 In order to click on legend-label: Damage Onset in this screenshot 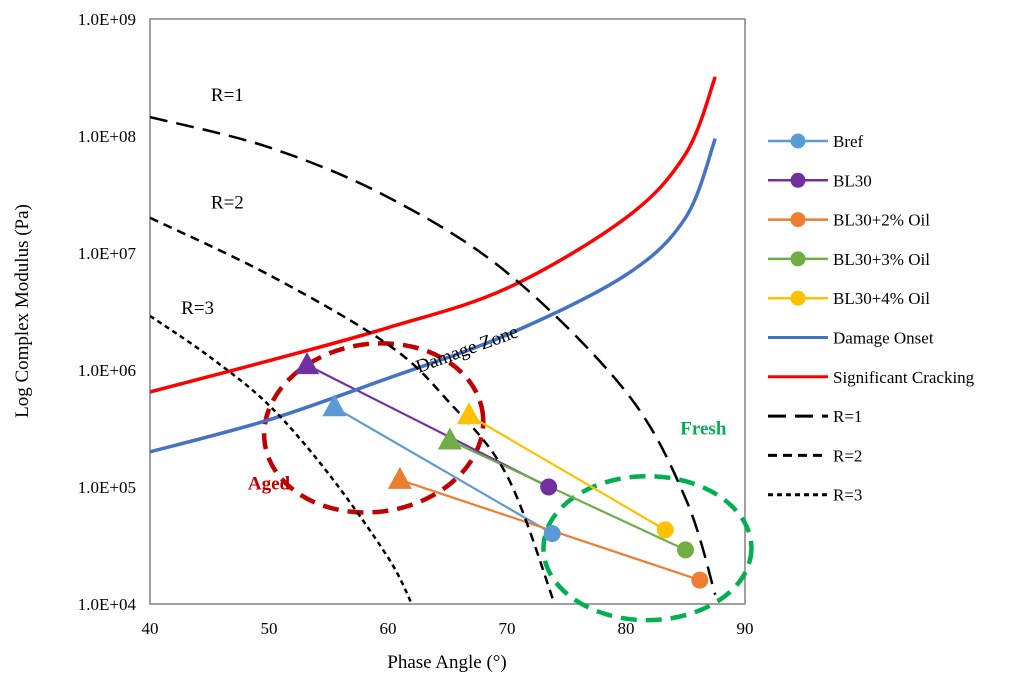, I will do `click(883, 338)`.